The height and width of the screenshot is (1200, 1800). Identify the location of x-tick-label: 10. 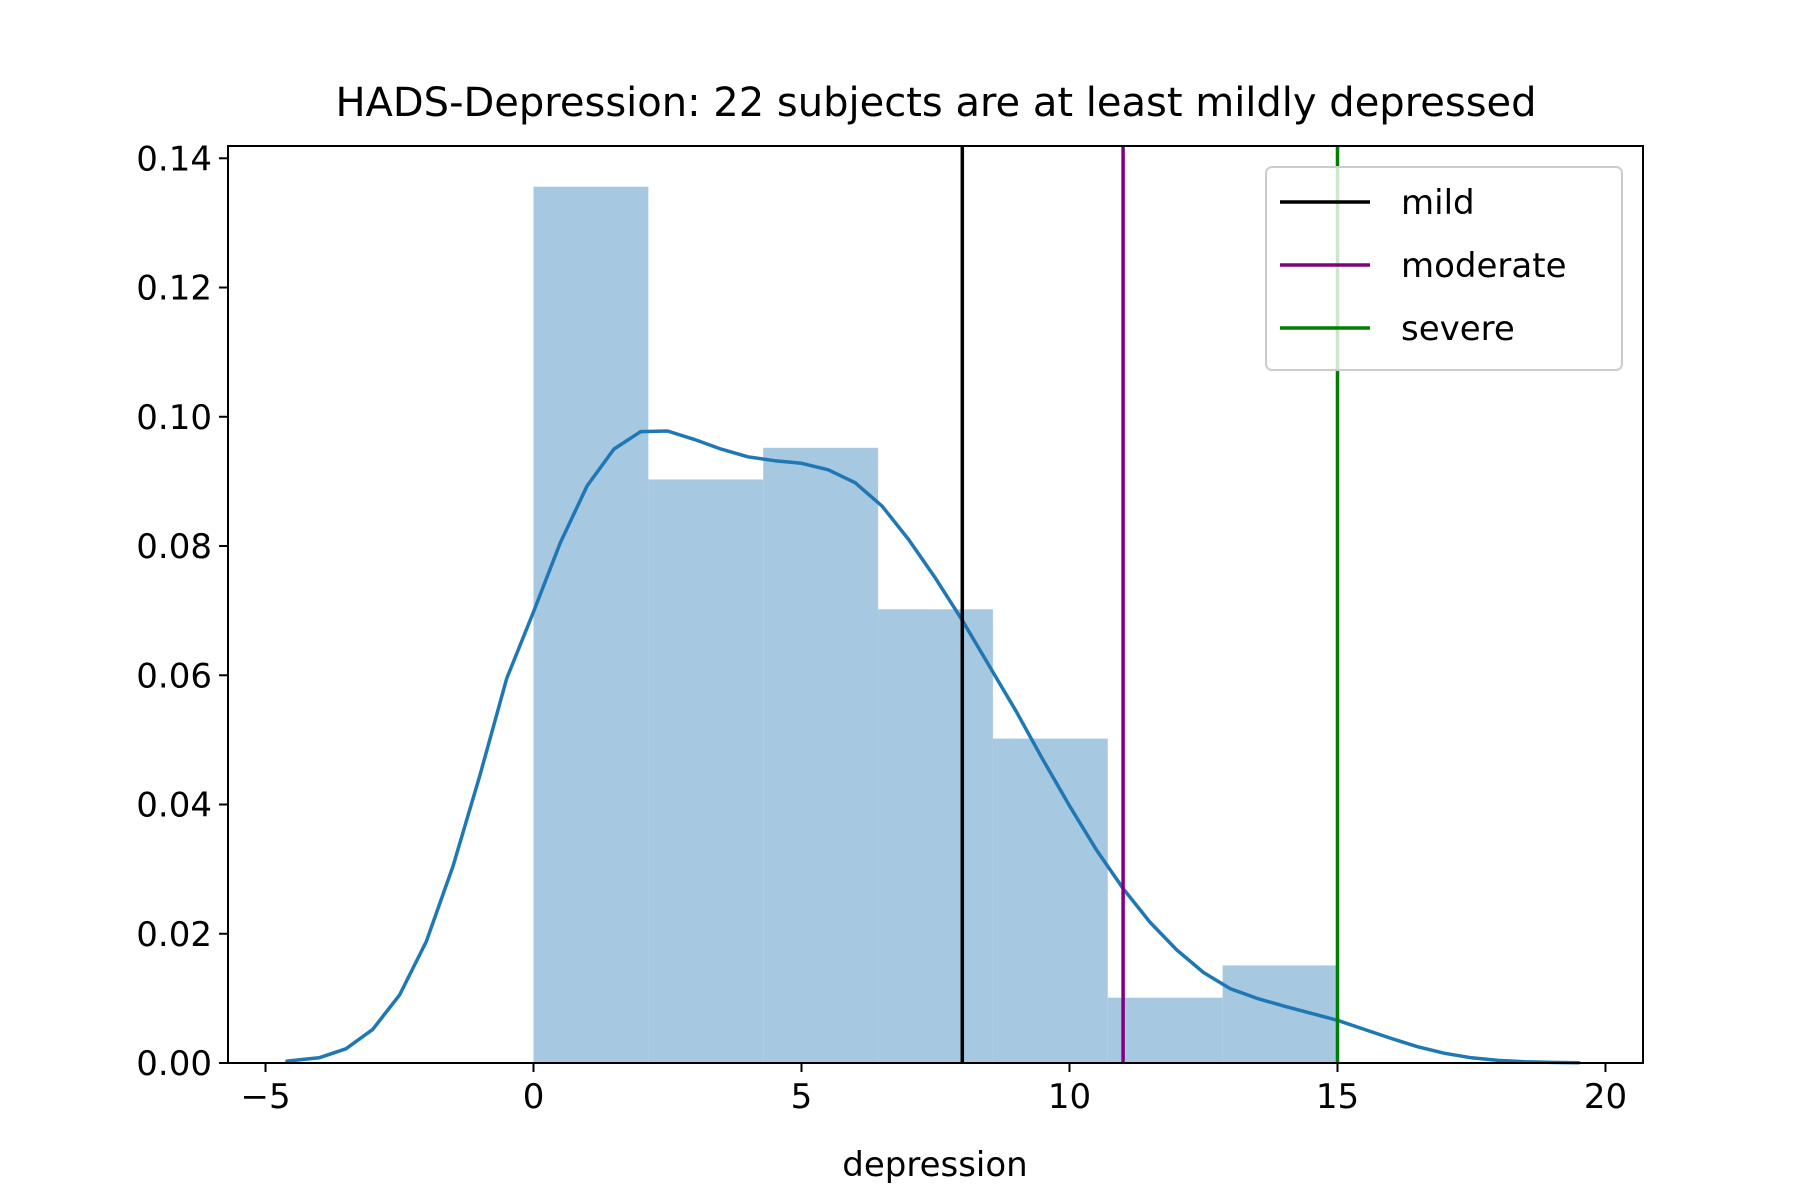
(1069, 1097).